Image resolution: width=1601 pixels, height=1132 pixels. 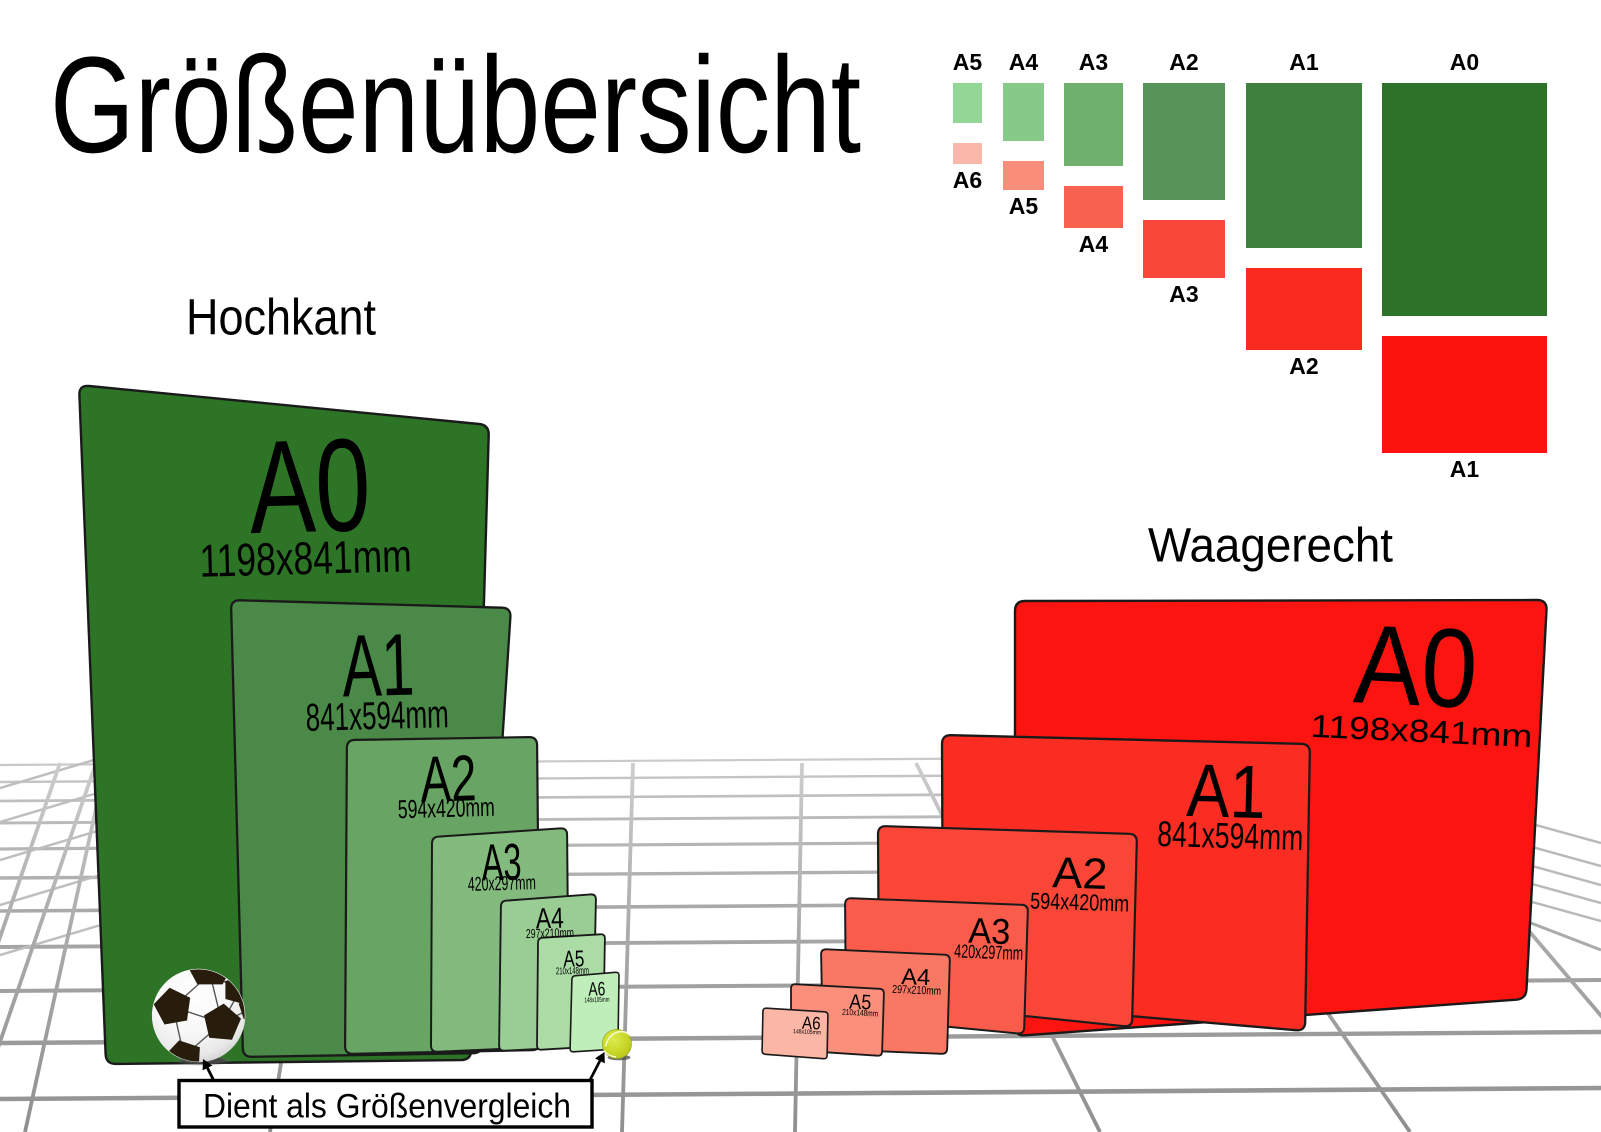 What do you see at coordinates (305, 558) in the screenshot?
I see `svg-text: 1198x841mm` at bounding box center [305, 558].